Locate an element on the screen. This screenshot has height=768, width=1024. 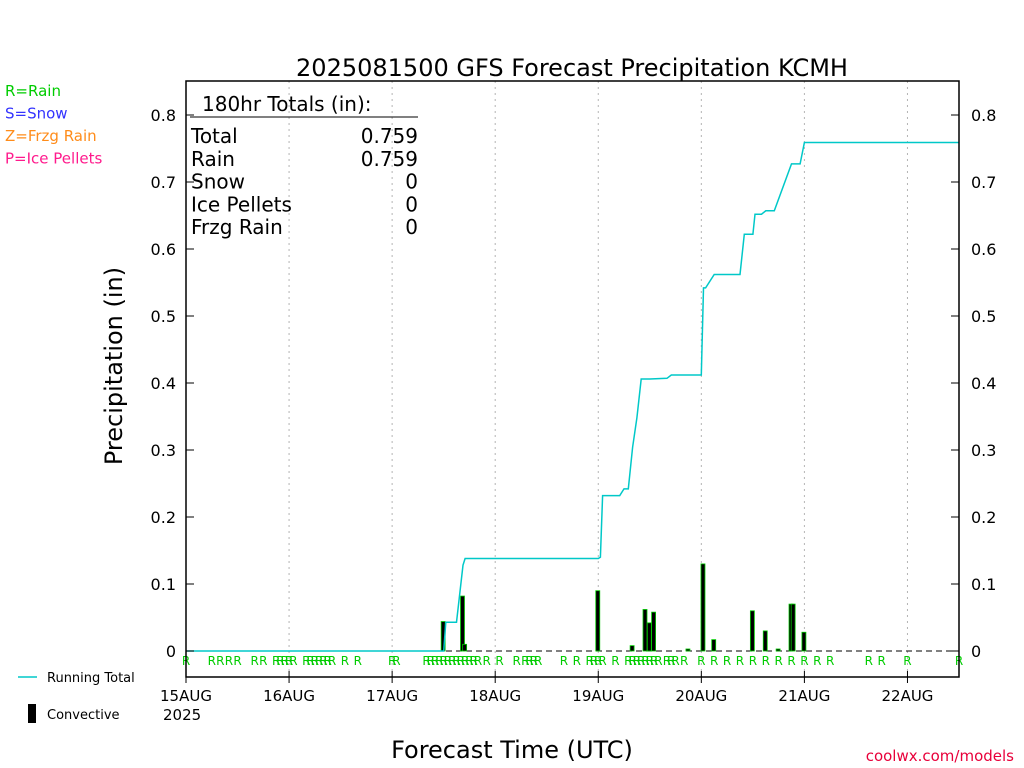
x-axis: 15AUG 16AUG 17AUG 18AUG 19AUG 20AUG 21AUG 22AUG is located at coordinates (546, 688).